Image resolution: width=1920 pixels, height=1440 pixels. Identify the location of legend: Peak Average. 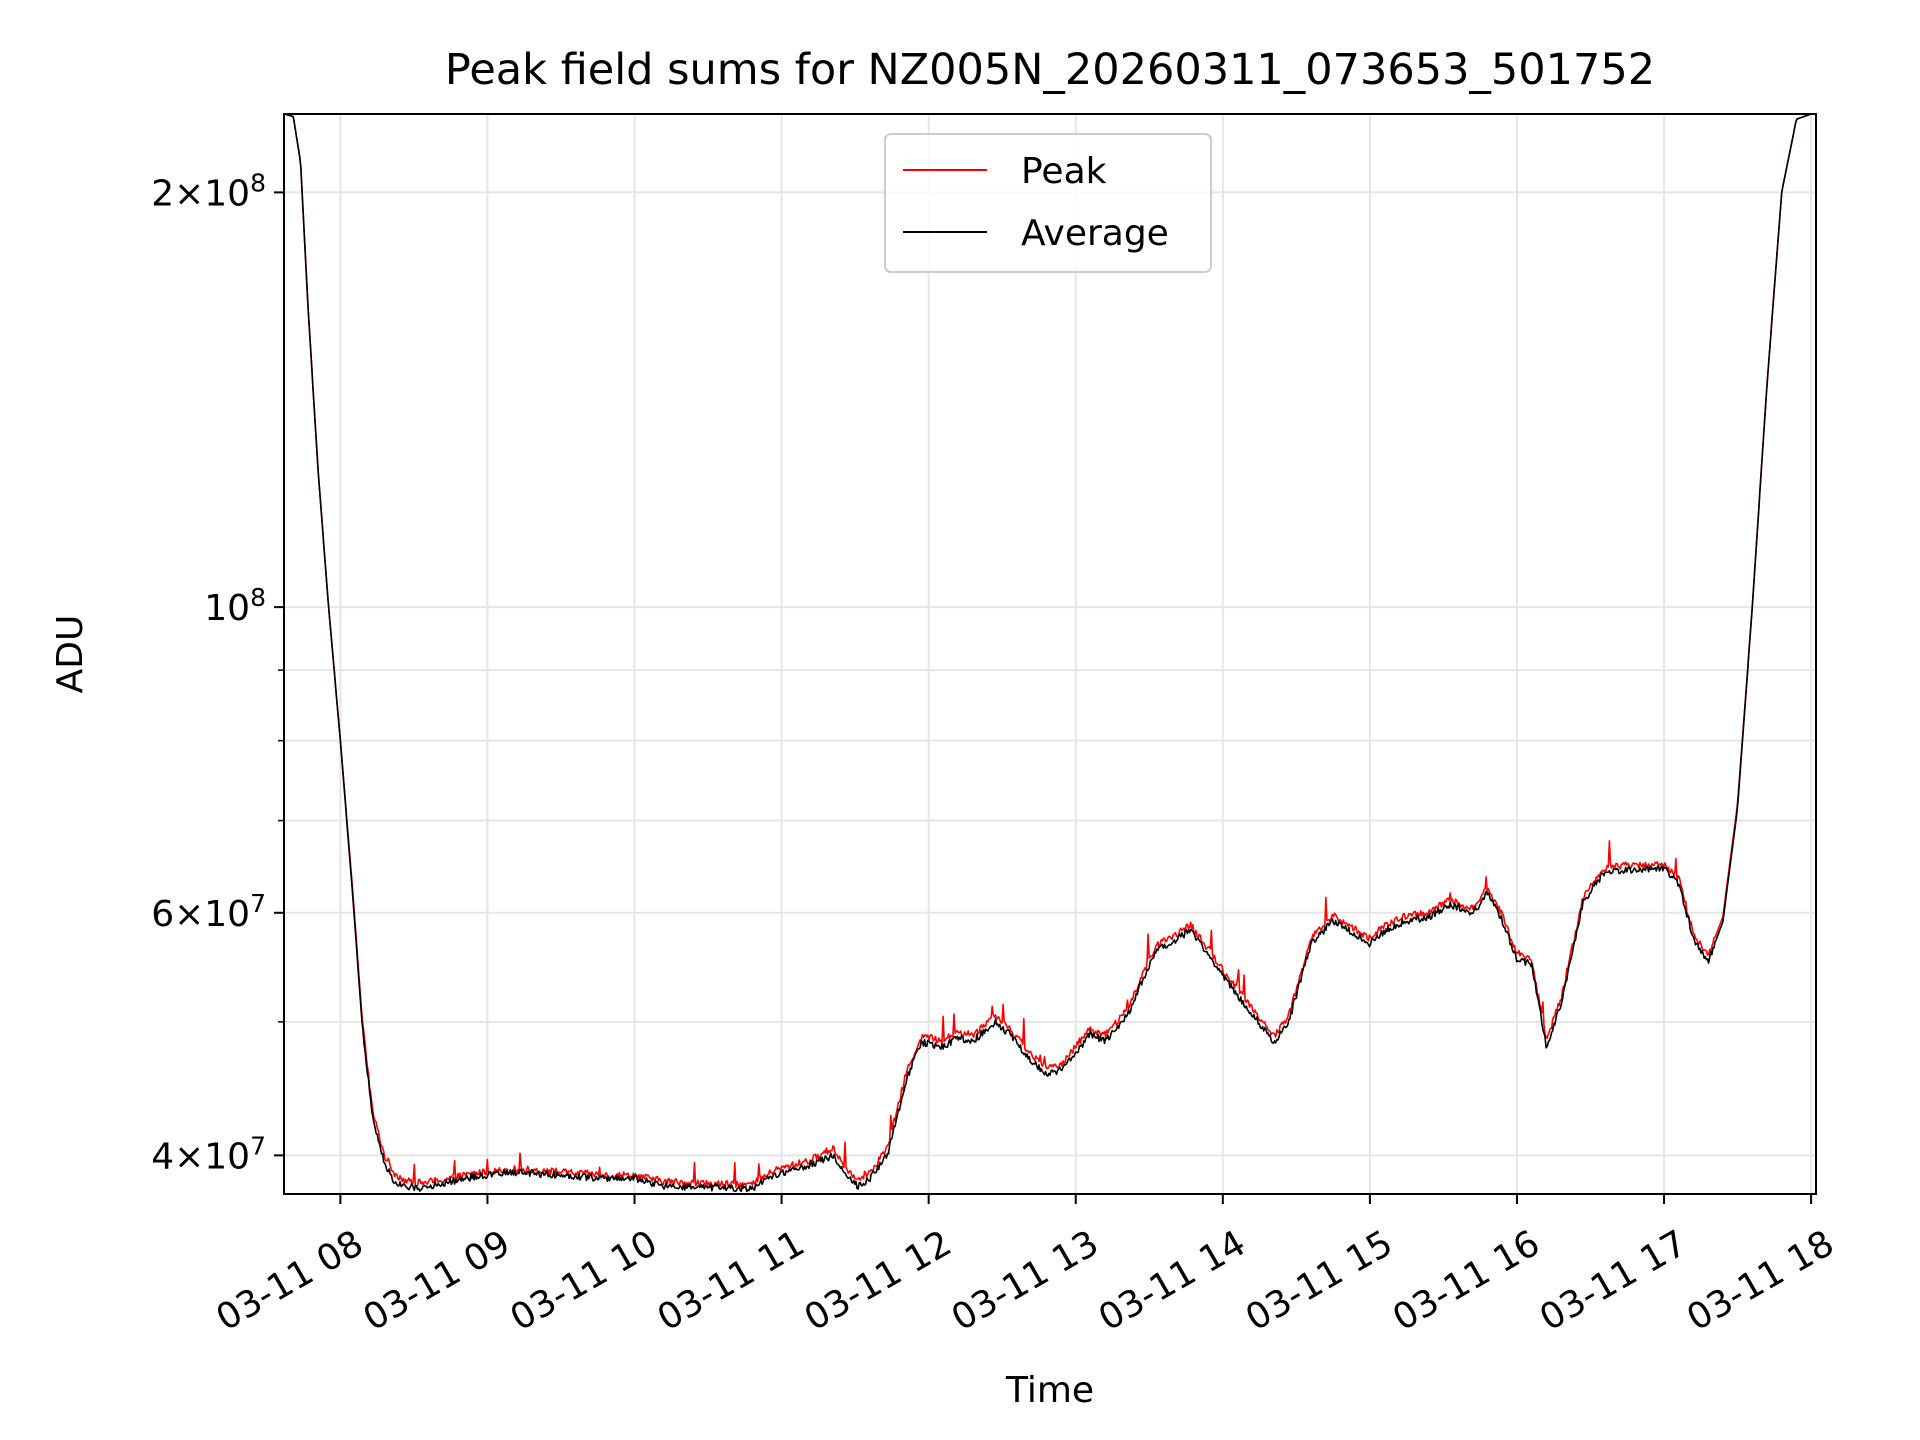
(1048, 203).